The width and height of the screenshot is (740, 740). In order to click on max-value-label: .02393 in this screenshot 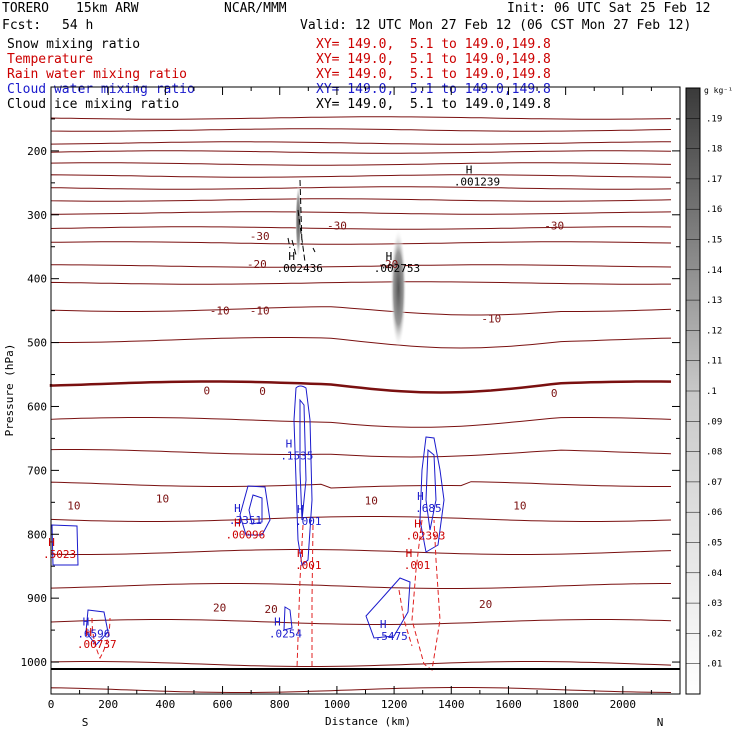, I will do `click(426, 536)`.